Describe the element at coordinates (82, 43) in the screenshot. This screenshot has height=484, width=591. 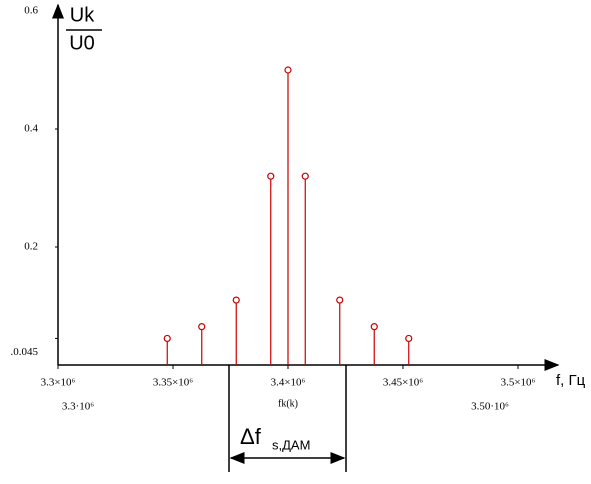
I see `y-label-denominator: U0` at that location.